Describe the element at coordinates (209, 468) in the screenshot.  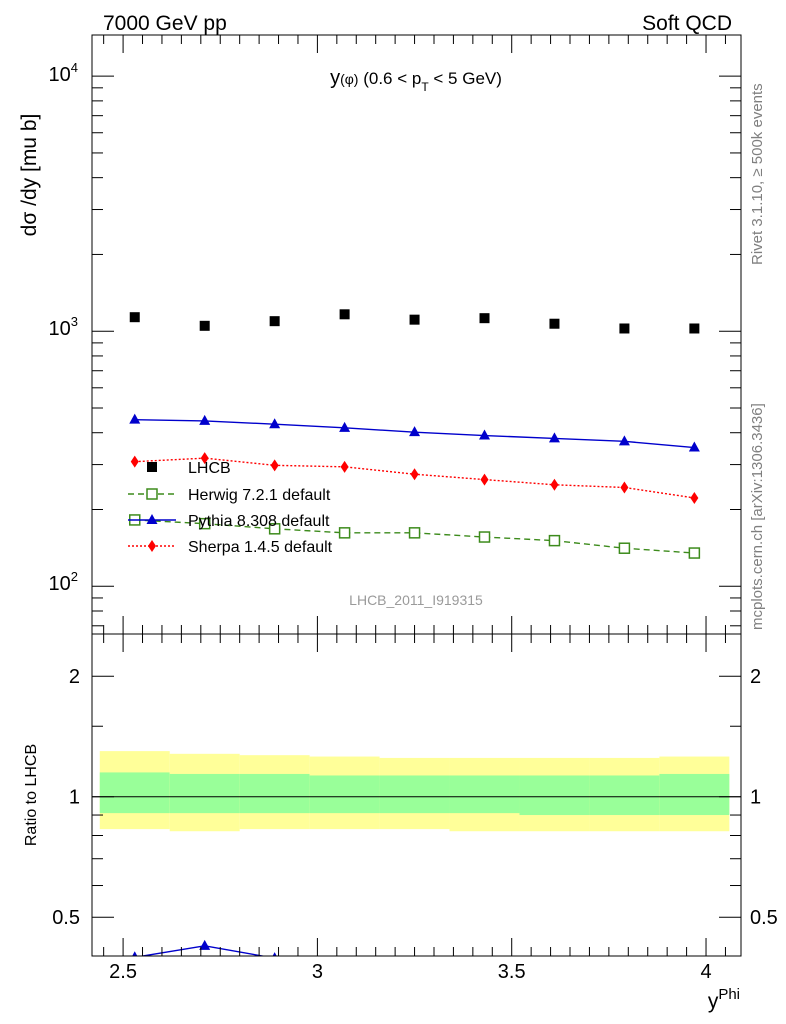
I see `legend-label: LHCB` at that location.